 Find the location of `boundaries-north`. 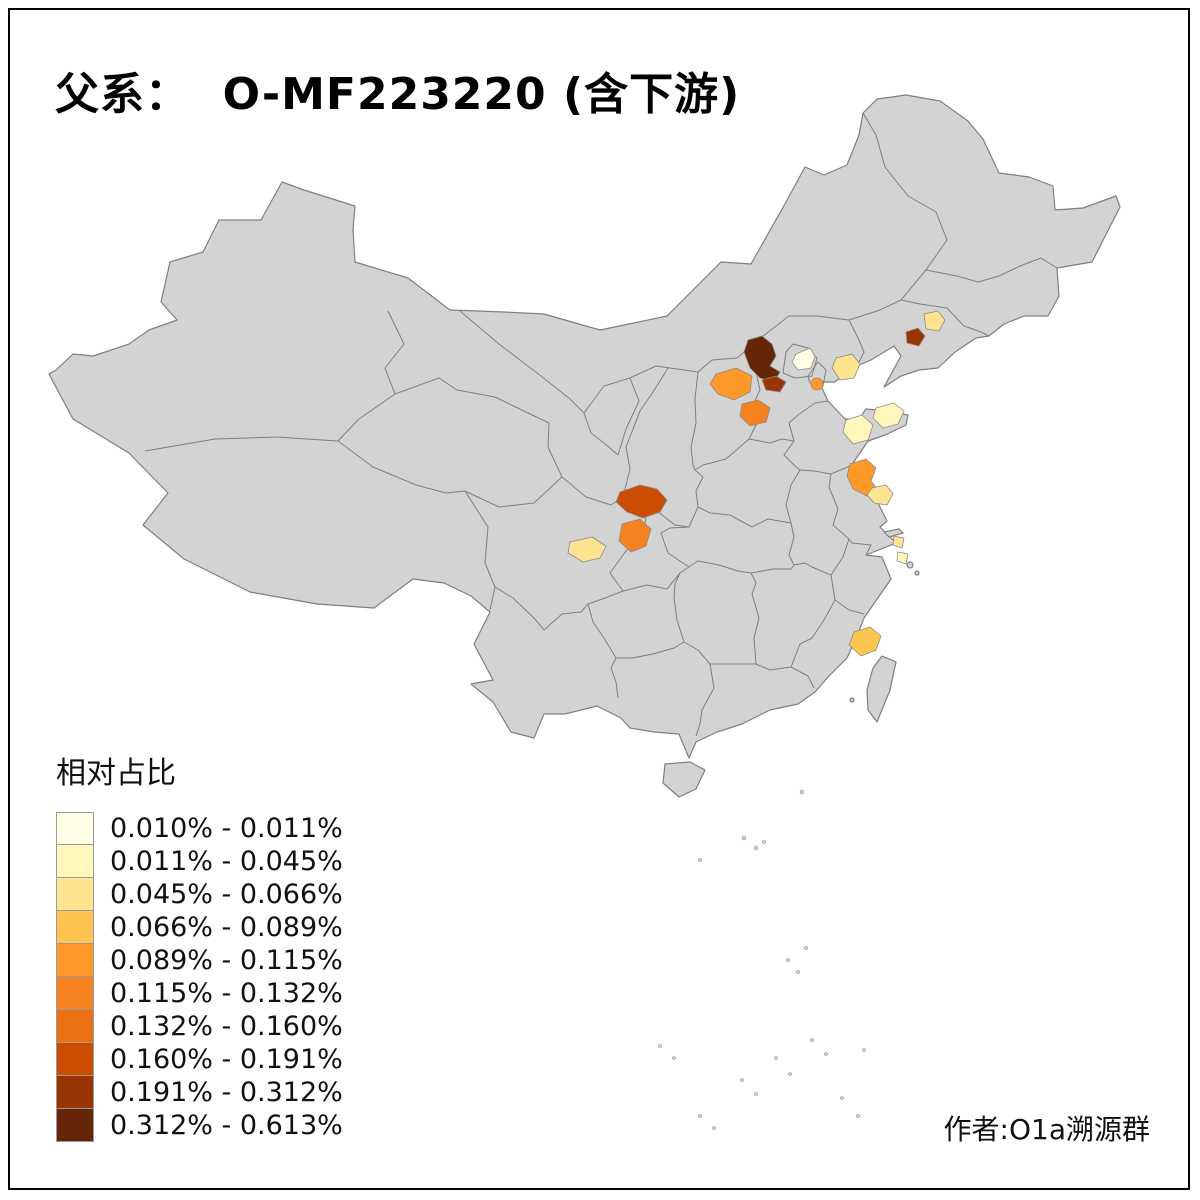

boundaries-north is located at coordinates (785, 305).